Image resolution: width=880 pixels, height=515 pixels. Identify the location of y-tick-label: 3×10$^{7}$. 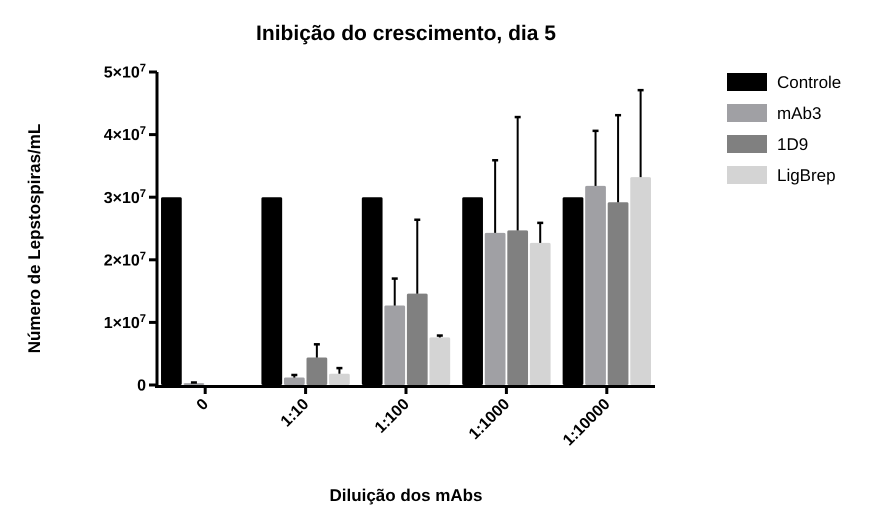
(125, 197).